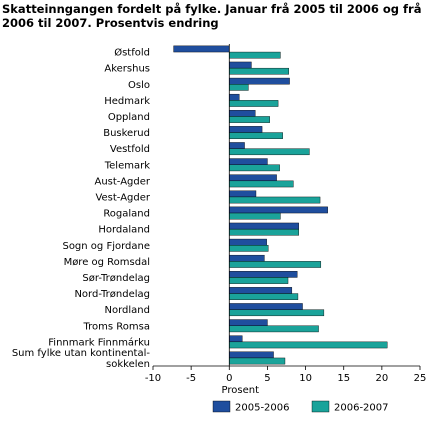  Describe the element at coordinates (229, 378) in the screenshot. I see `x-tick-label-2: 0` at that location.